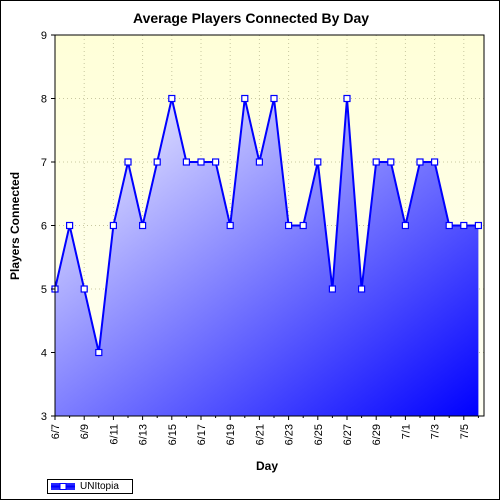 The height and width of the screenshot is (501, 500). I want to click on y-tick-label: 5, so click(44, 290).